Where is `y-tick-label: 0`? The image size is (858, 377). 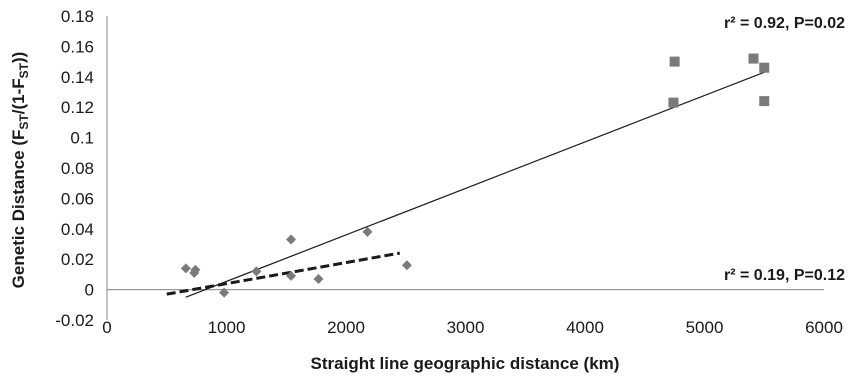 y-tick-label: 0 is located at coordinates (89, 290).